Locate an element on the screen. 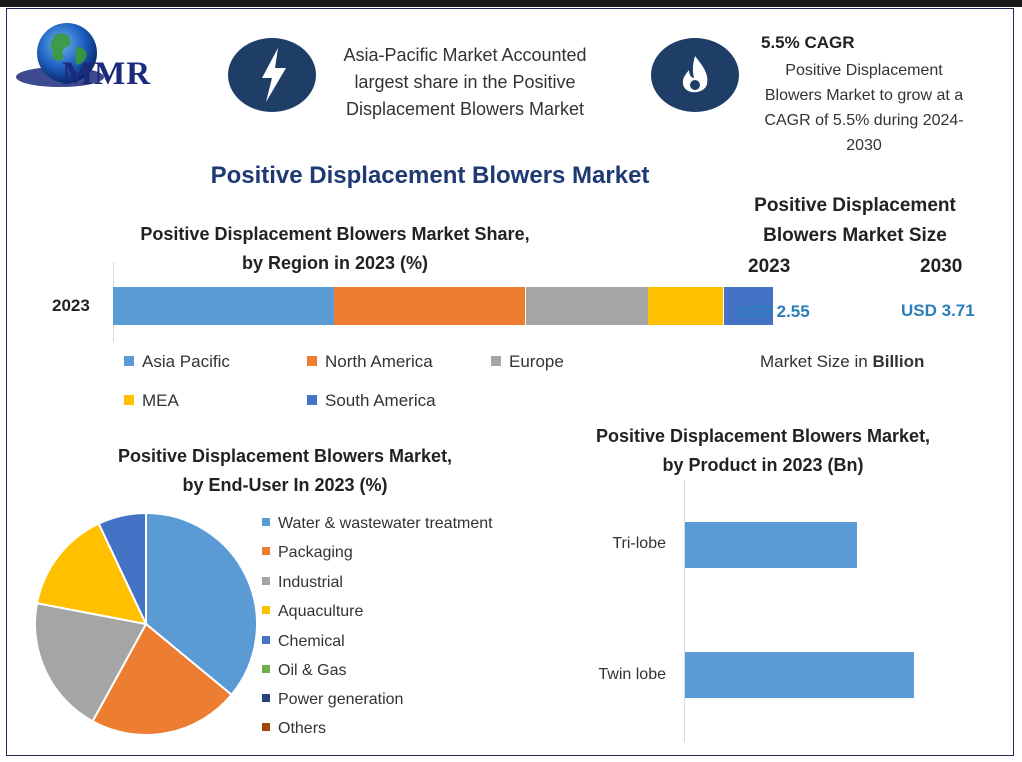 This screenshot has height=762, width=1022. market-size-note: Market Size in Billion is located at coordinates (842, 362).